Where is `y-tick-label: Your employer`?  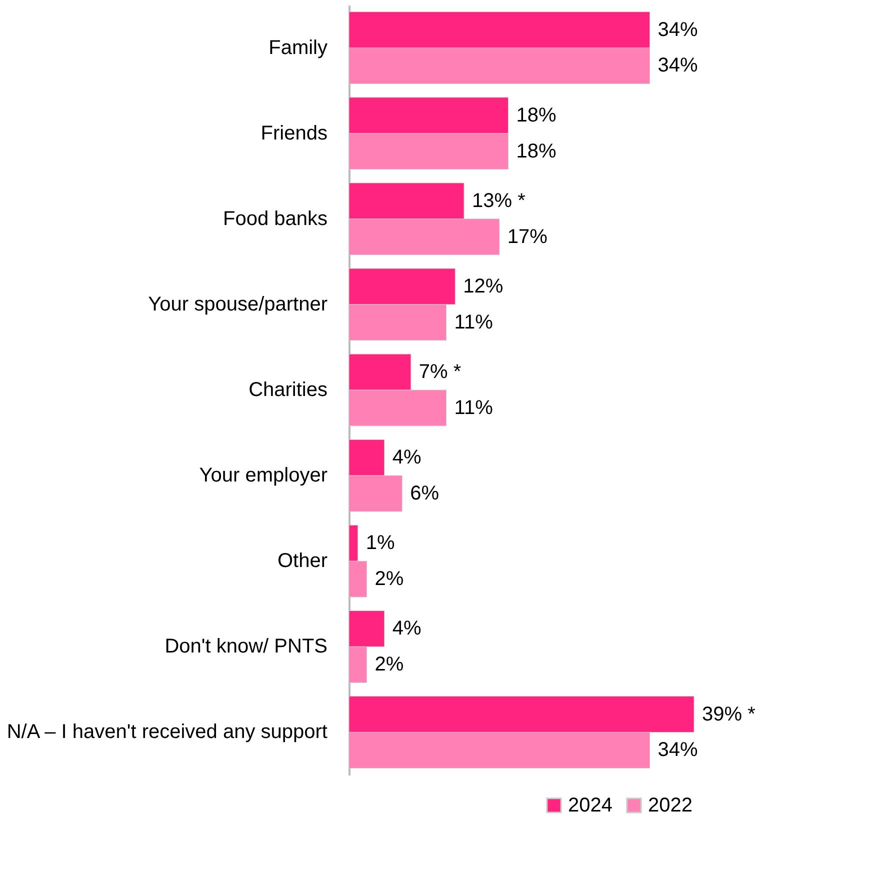 y-tick-label: Your employer is located at coordinates (263, 475).